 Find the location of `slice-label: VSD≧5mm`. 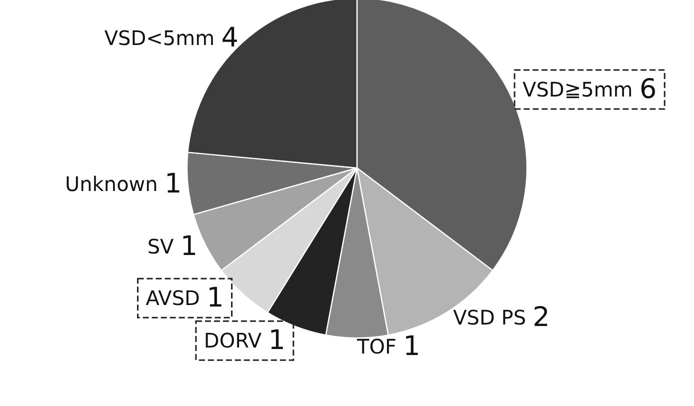

slice-label: VSD≧5mm is located at coordinates (577, 90).